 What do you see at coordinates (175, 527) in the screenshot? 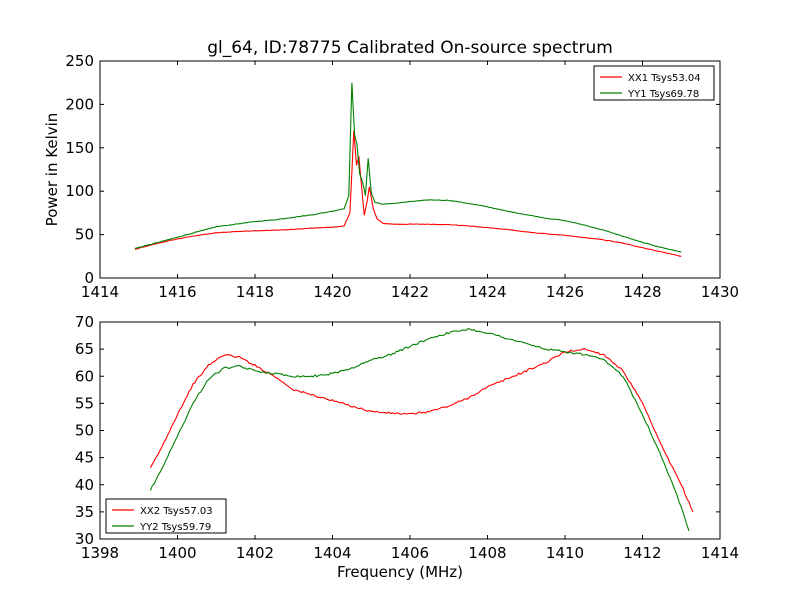
I see `legend-label-2: YY2 Tsys59.79` at bounding box center [175, 527].